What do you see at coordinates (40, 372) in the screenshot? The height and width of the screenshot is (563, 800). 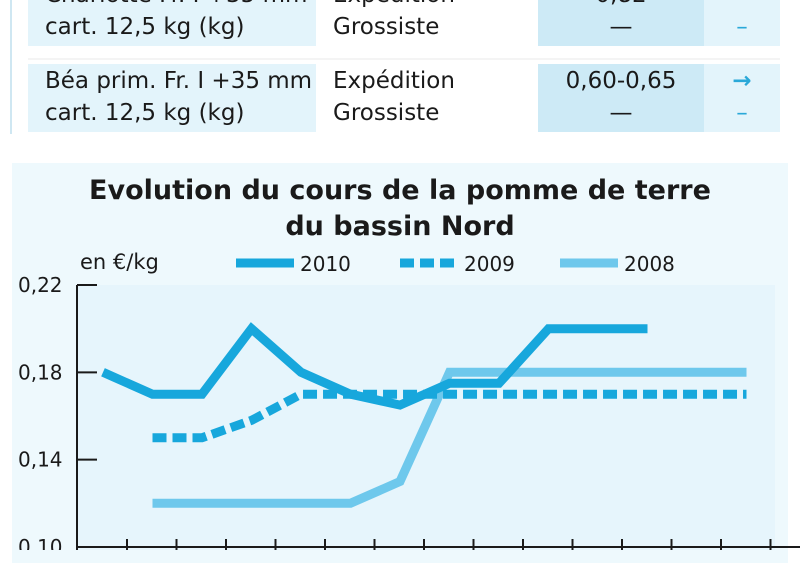 I see `y-tick-label: 0,18` at bounding box center [40, 372].